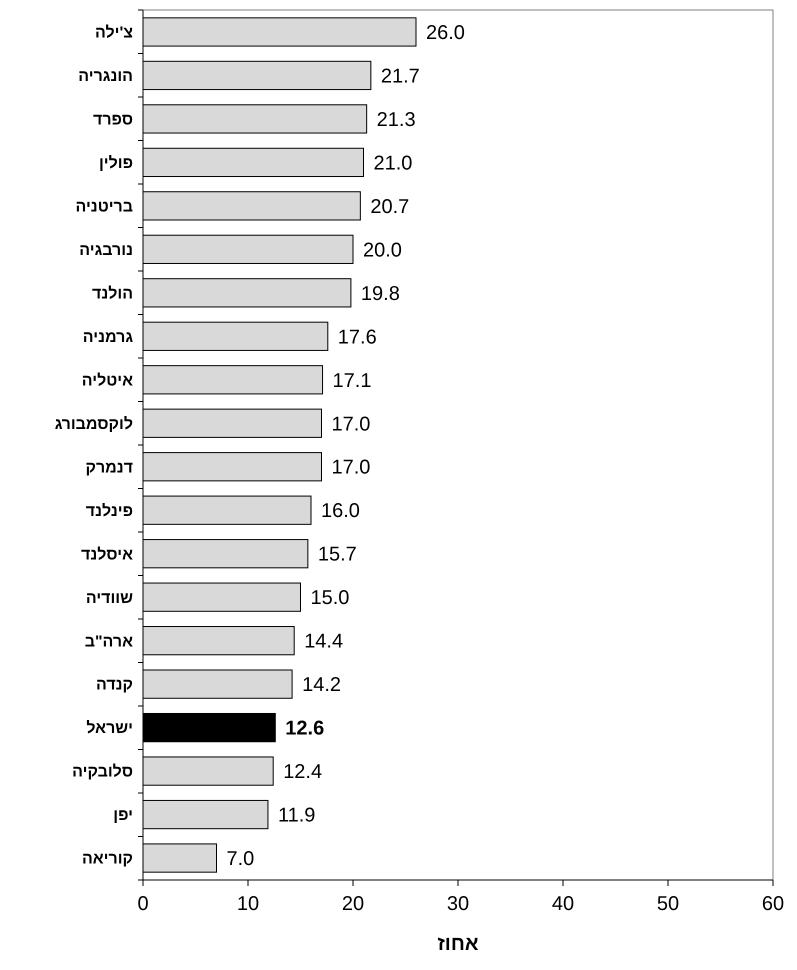  I want to click on y-tick-label: הולנד, so click(112, 293).